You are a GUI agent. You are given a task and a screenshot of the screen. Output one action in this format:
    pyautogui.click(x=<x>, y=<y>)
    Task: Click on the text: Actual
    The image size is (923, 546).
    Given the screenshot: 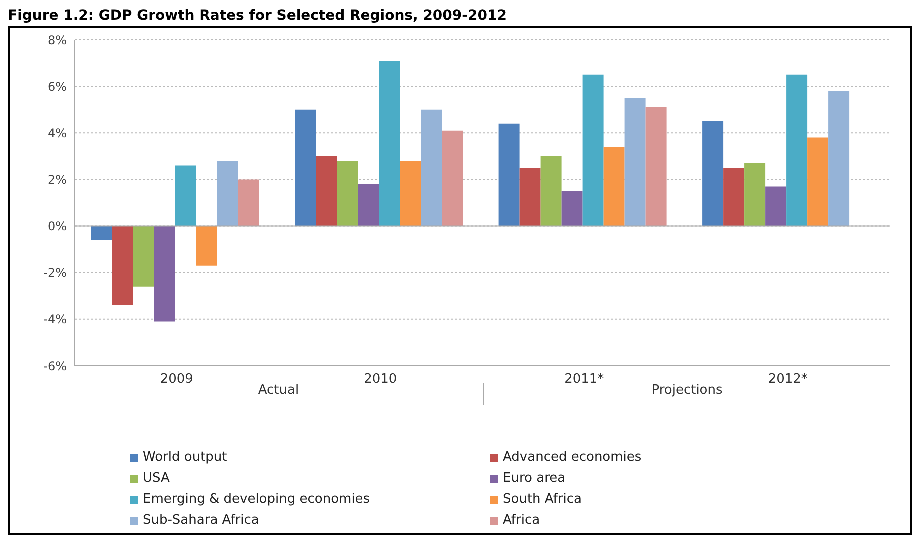 What is the action you would take?
    pyautogui.click(x=279, y=390)
    